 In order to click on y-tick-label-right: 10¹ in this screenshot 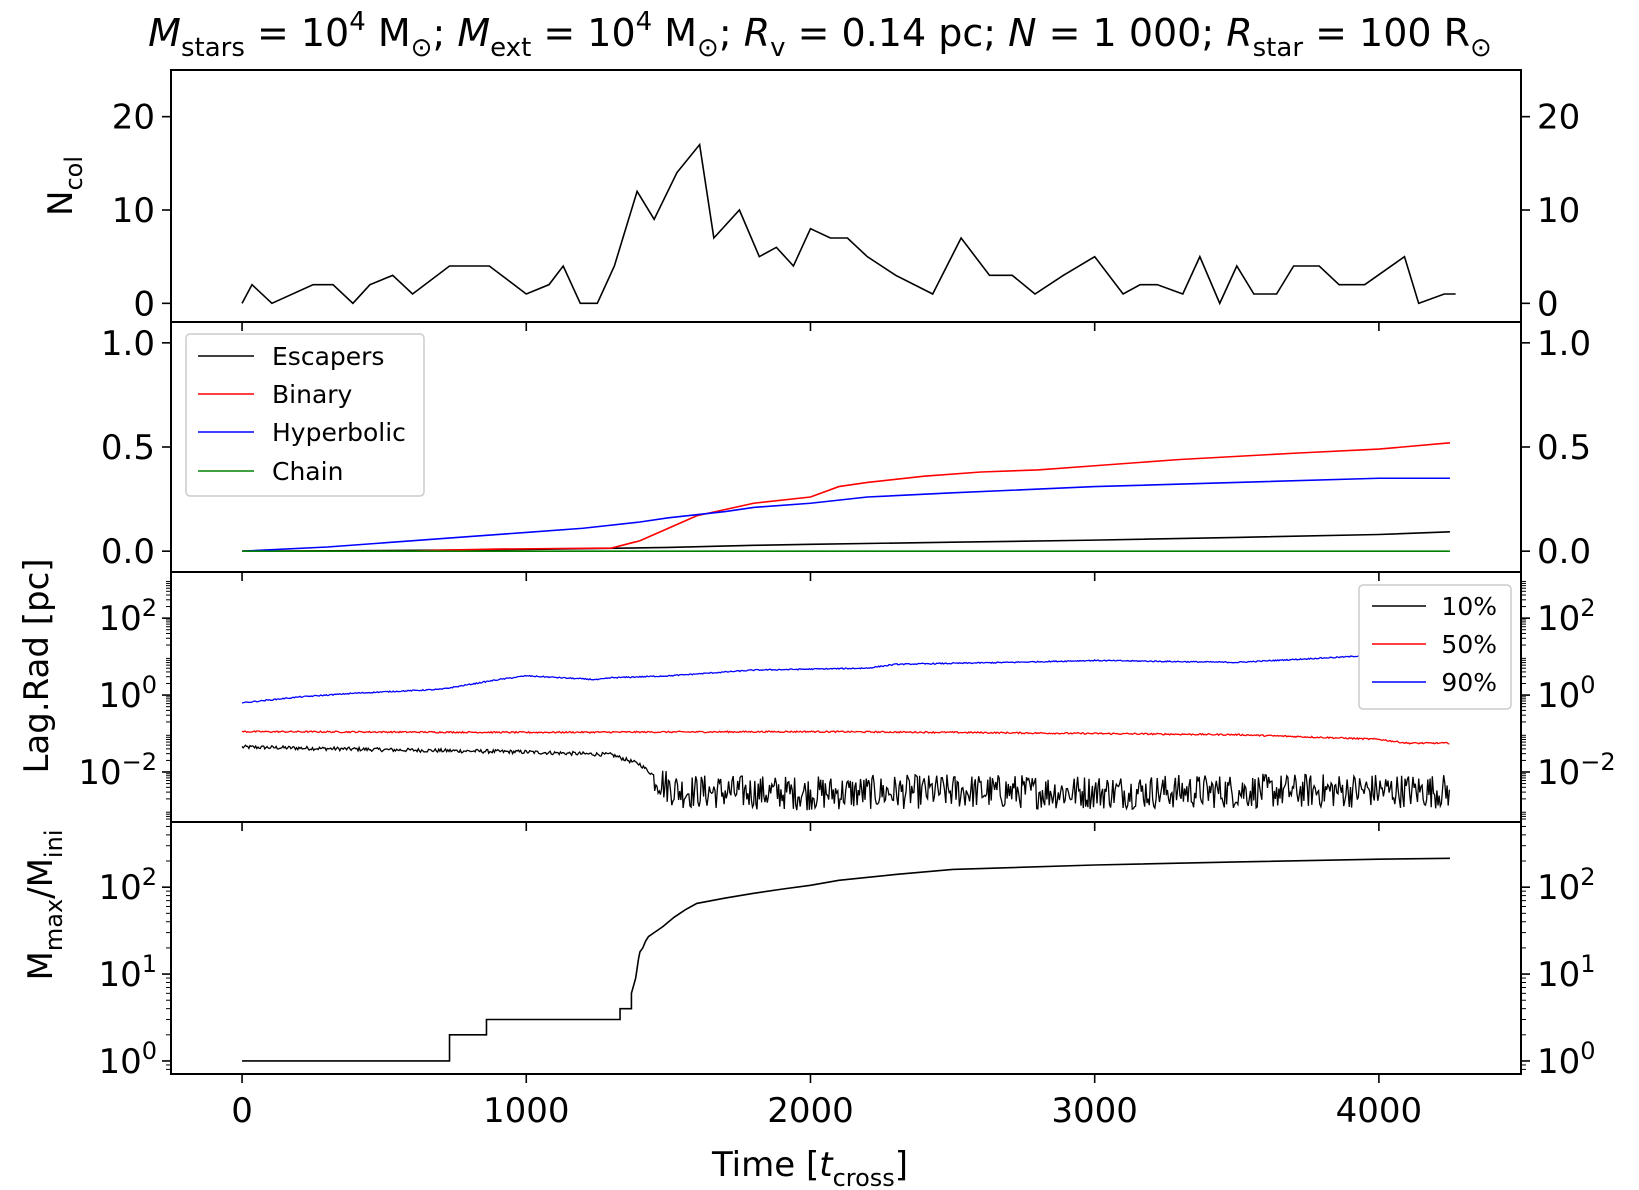, I will do `click(1566, 972)`.